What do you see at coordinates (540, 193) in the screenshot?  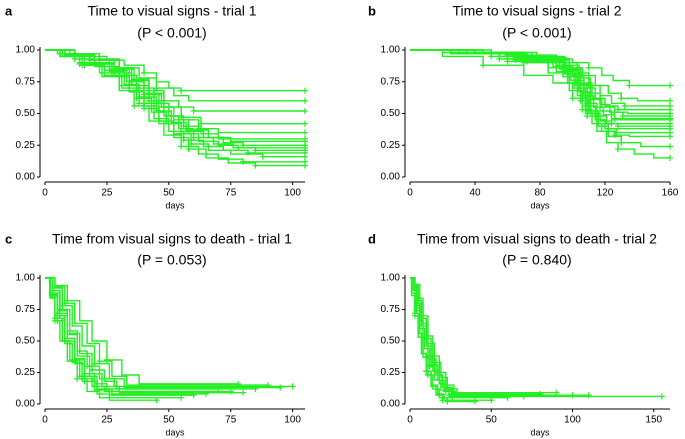 I see `x-tick-label: 80` at bounding box center [540, 193].